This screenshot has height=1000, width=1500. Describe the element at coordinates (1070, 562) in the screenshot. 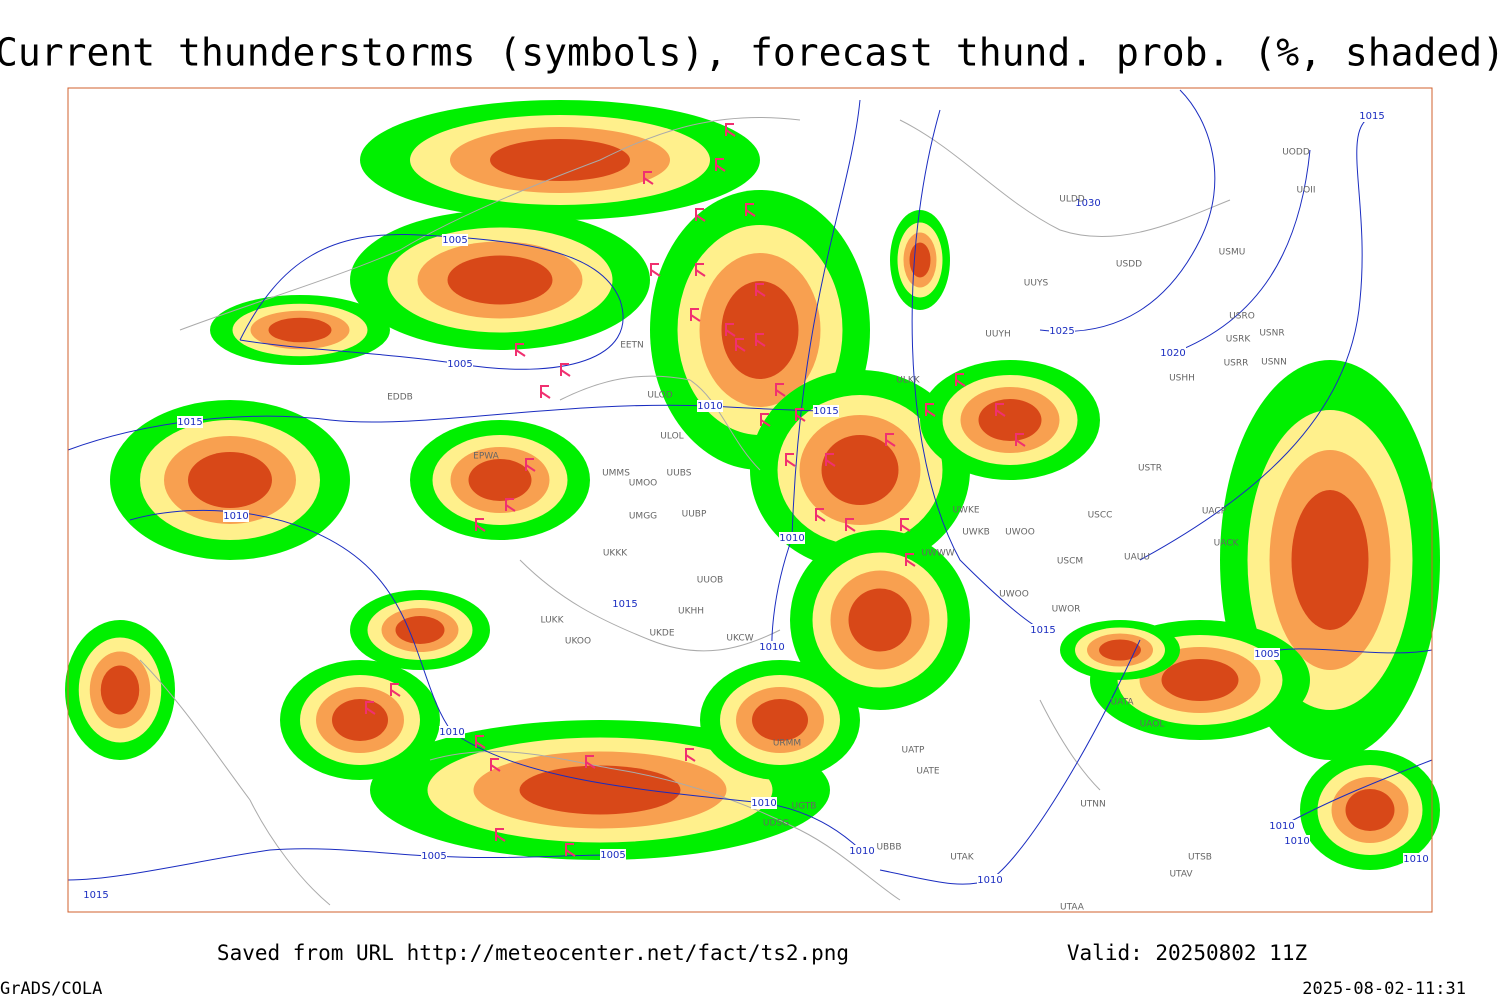

I see `station-code: USCM` at that location.